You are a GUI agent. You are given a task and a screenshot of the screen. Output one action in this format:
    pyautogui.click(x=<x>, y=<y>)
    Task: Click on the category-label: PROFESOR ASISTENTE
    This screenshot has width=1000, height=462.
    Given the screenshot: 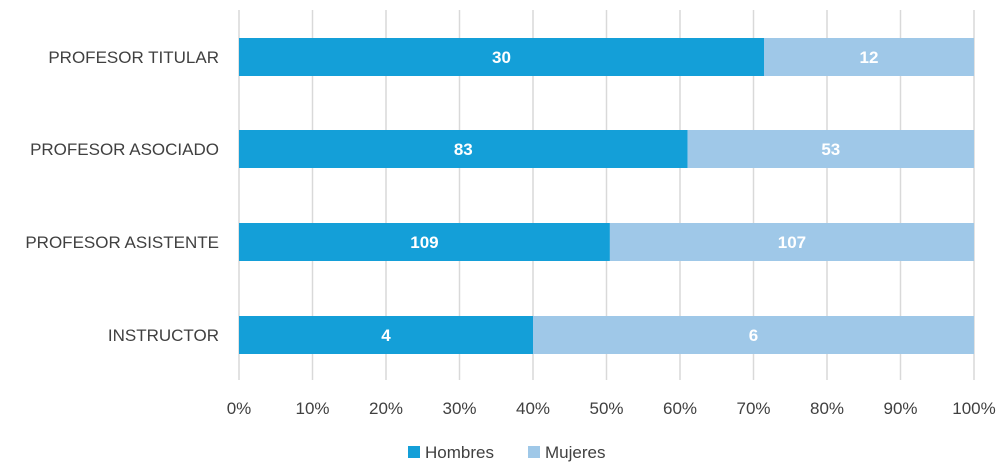 What is the action you would take?
    pyautogui.click(x=122, y=242)
    